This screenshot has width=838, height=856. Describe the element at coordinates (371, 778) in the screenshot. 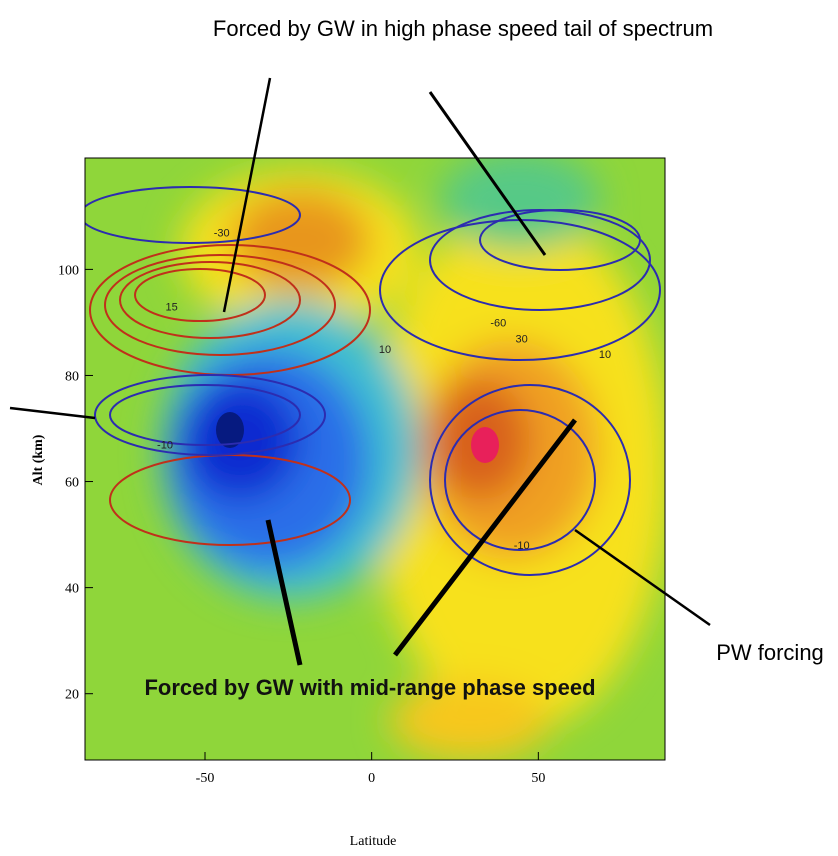

I see `x-tick-label: 0` at that location.